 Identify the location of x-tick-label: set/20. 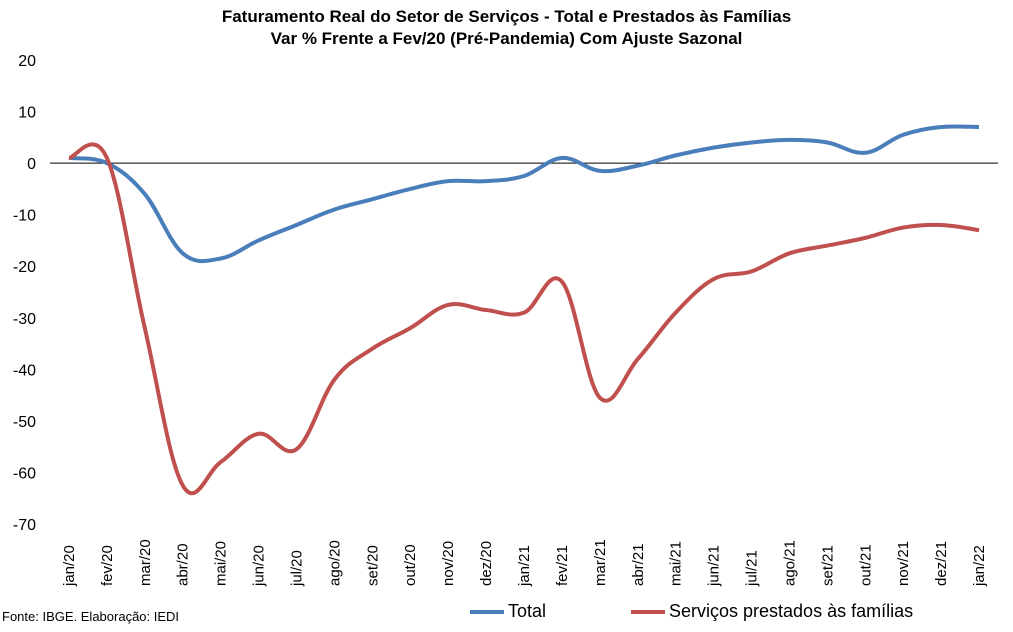
(372, 565).